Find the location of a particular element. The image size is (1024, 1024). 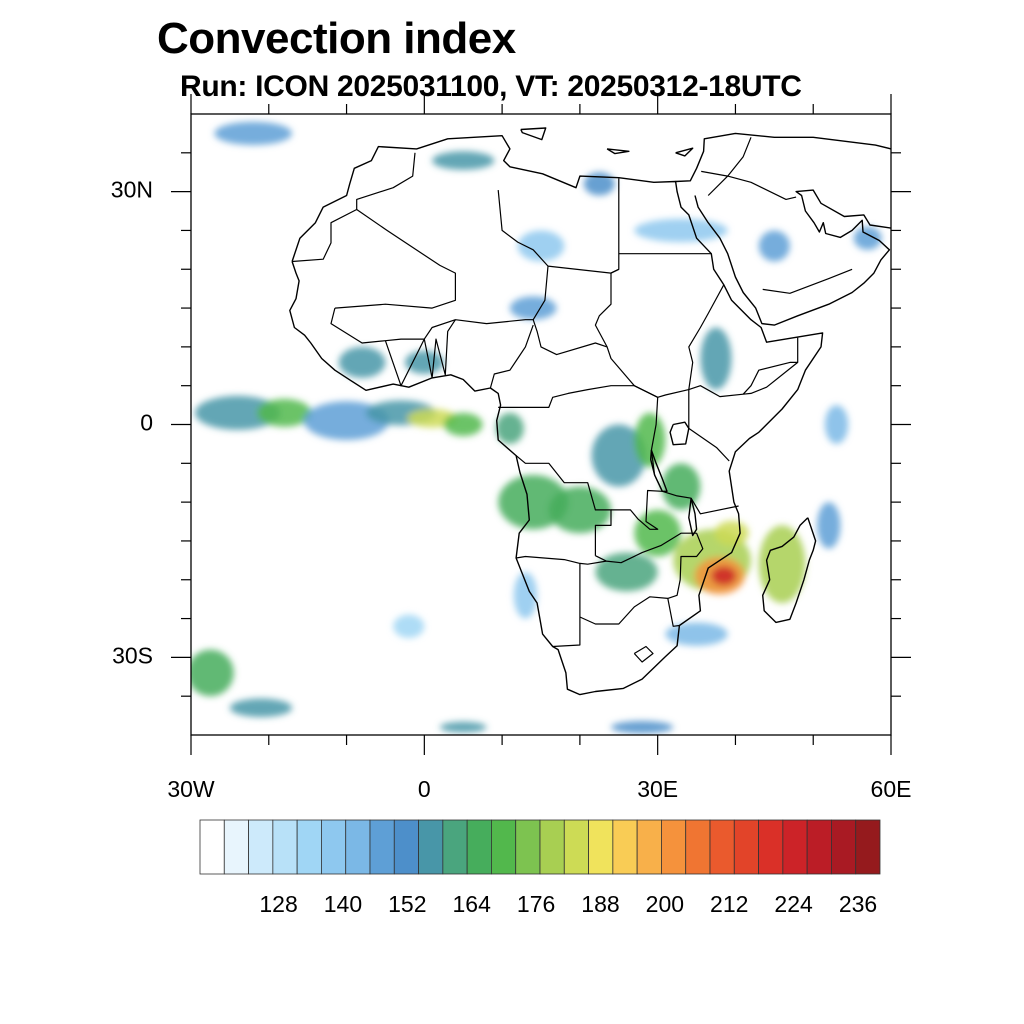

border-botswana-sa is located at coordinates (623, 610).